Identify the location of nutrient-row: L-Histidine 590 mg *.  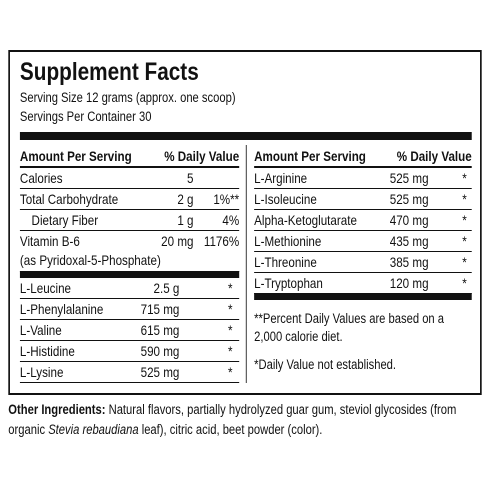
(129, 351).